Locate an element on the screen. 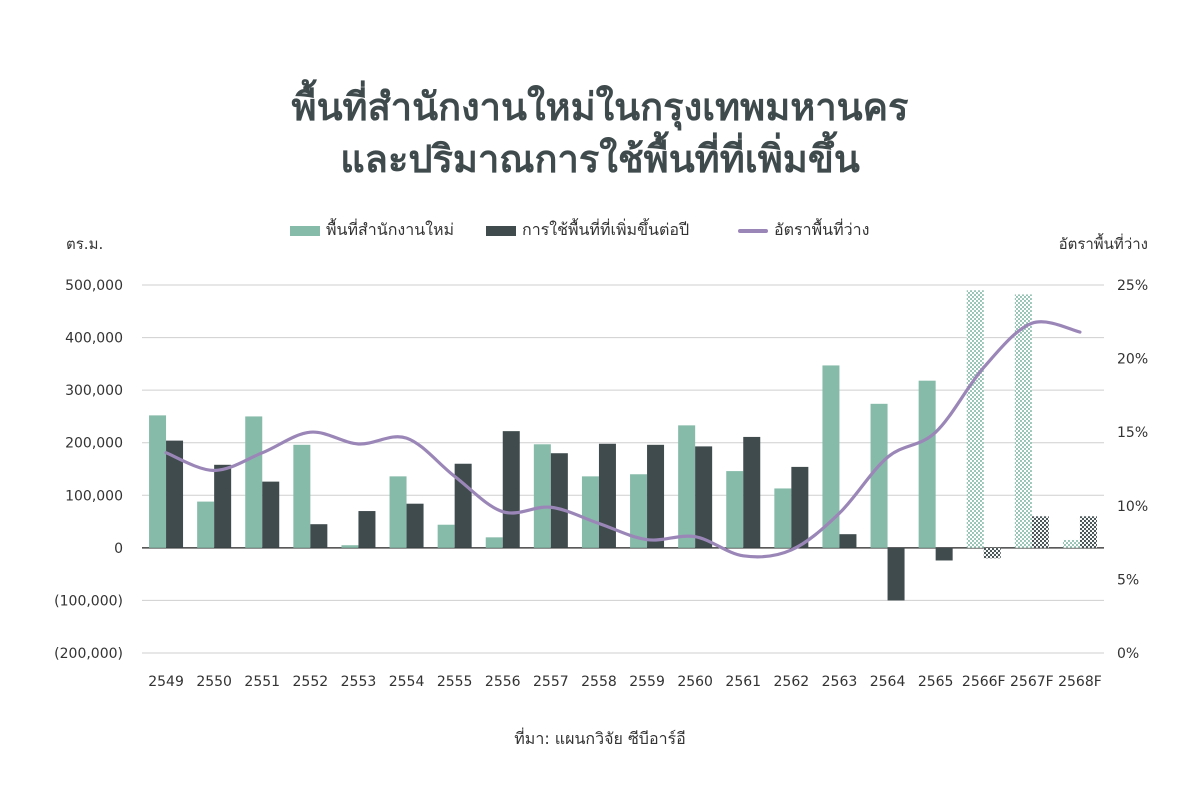 The image size is (1200, 800). x-tick-label: 2566F is located at coordinates (984, 682).